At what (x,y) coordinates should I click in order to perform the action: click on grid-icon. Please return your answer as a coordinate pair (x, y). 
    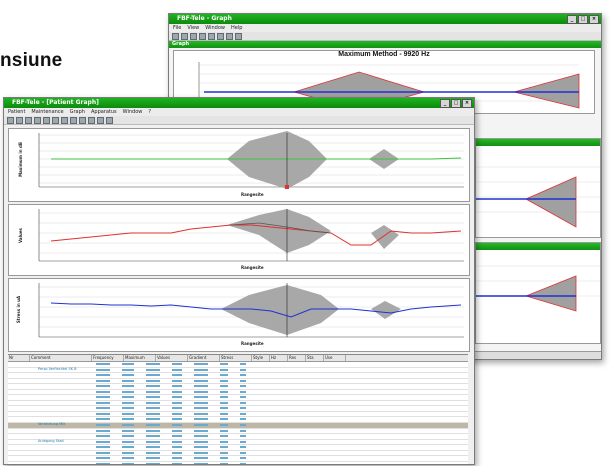
    Looking at the image, I should click on (73, 120).